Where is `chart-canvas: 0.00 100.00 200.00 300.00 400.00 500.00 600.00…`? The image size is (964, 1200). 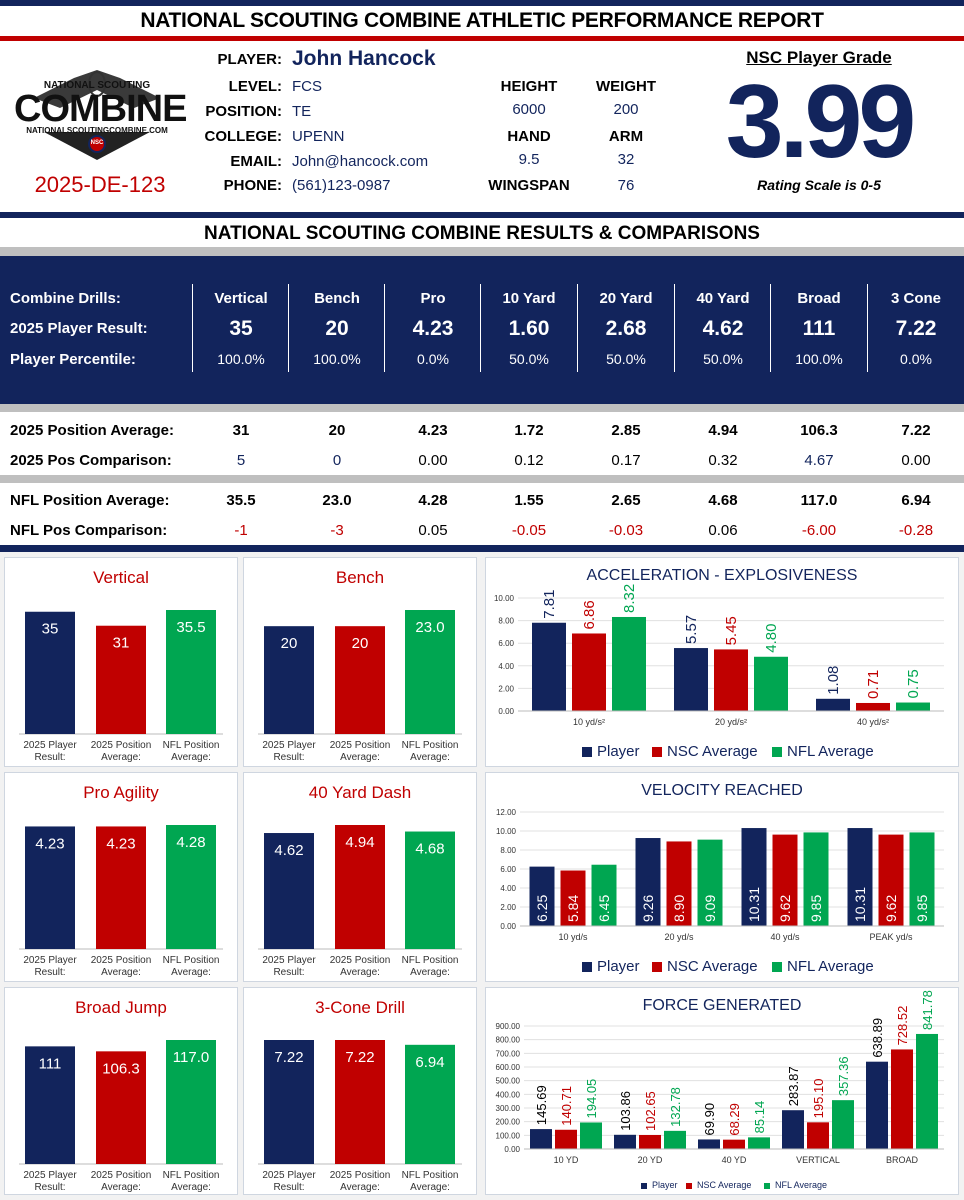
chart-canvas: 0.00 100.00 200.00 300.00 400.00 500.00 600.00… is located at coordinates (720, 1090).